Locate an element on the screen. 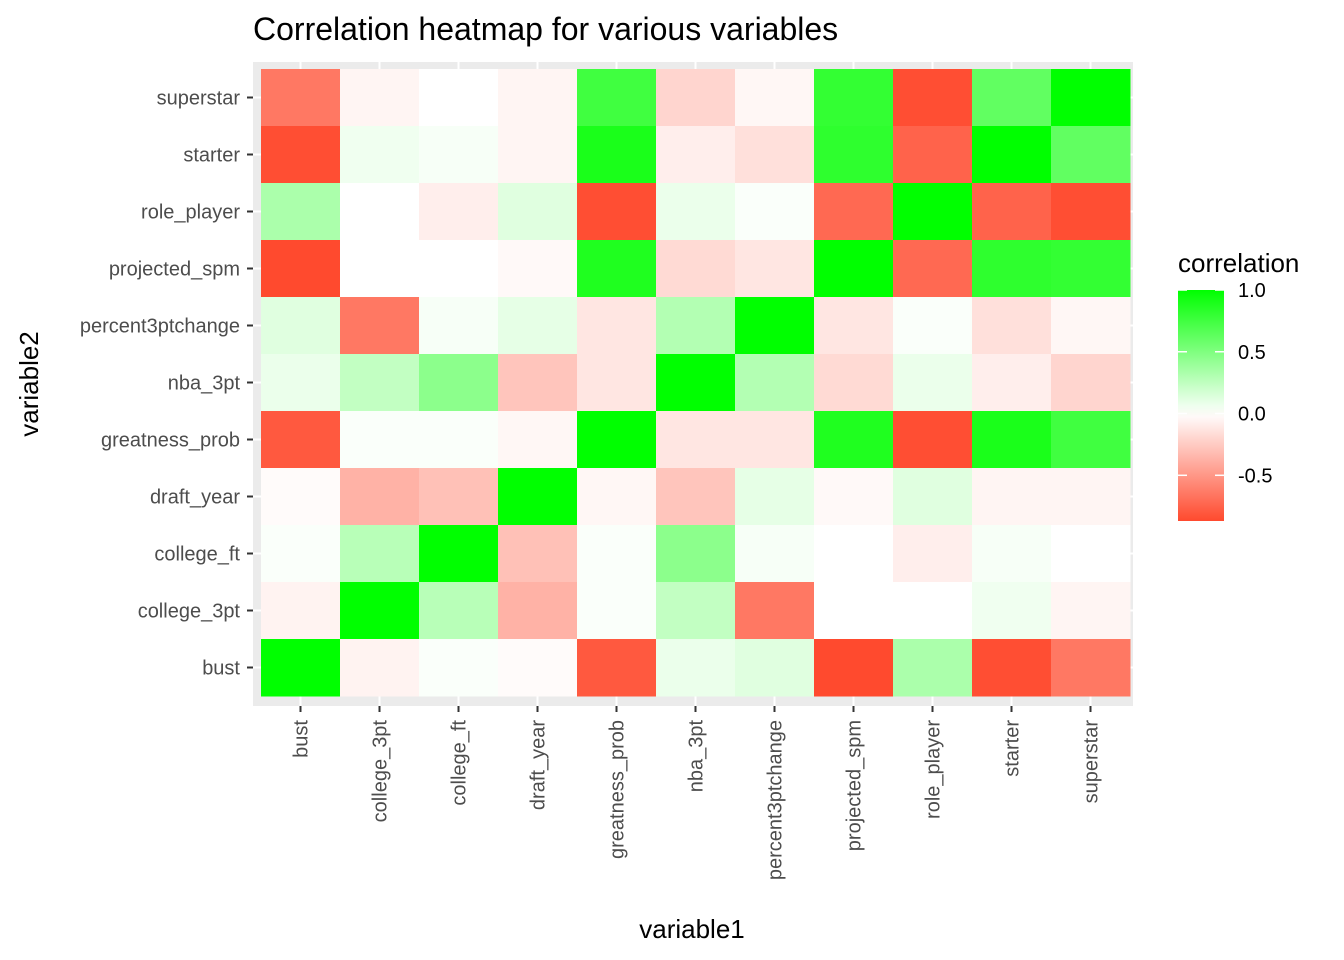  heatmap-cell-bust-role_player is located at coordinates (301, 212).